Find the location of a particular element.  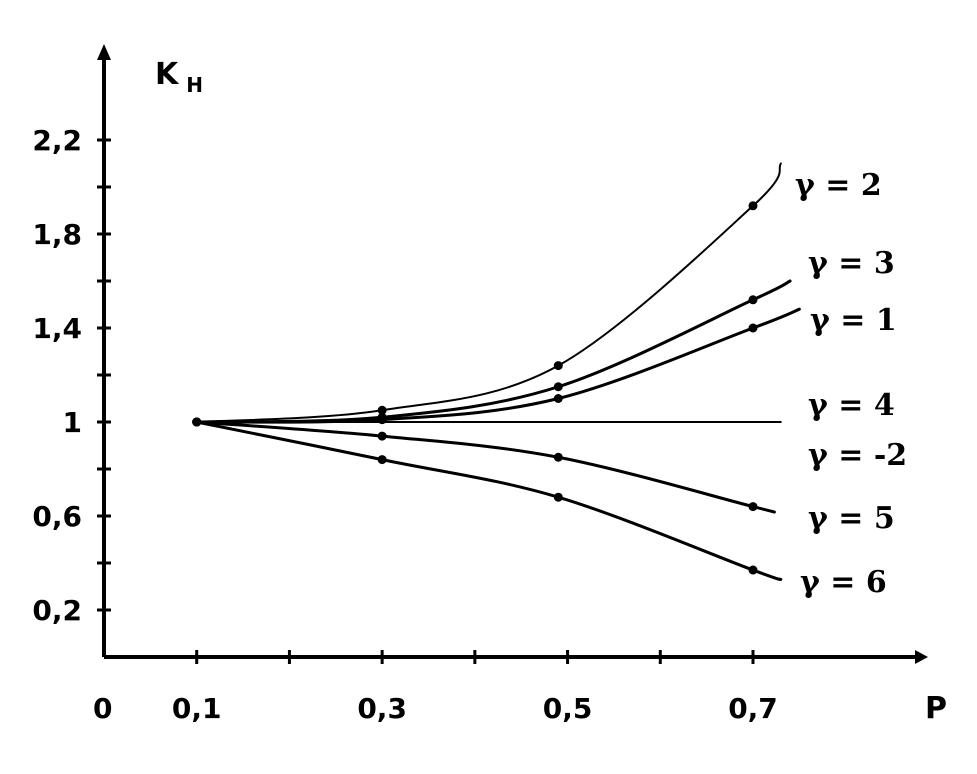

x-tick-label: 0,7 is located at coordinates (753, 708).